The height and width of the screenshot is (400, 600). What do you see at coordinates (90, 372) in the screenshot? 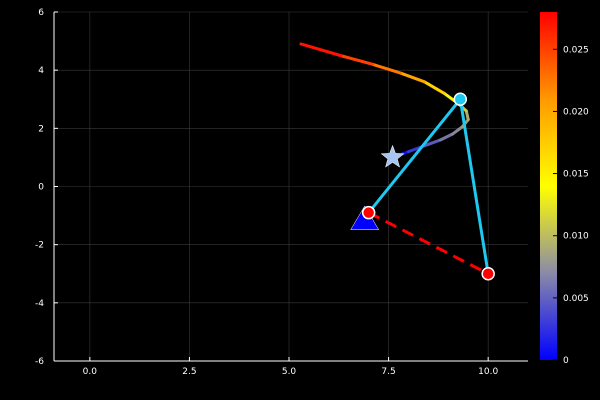
I see `x-tick-label: 0.0` at bounding box center [90, 372].